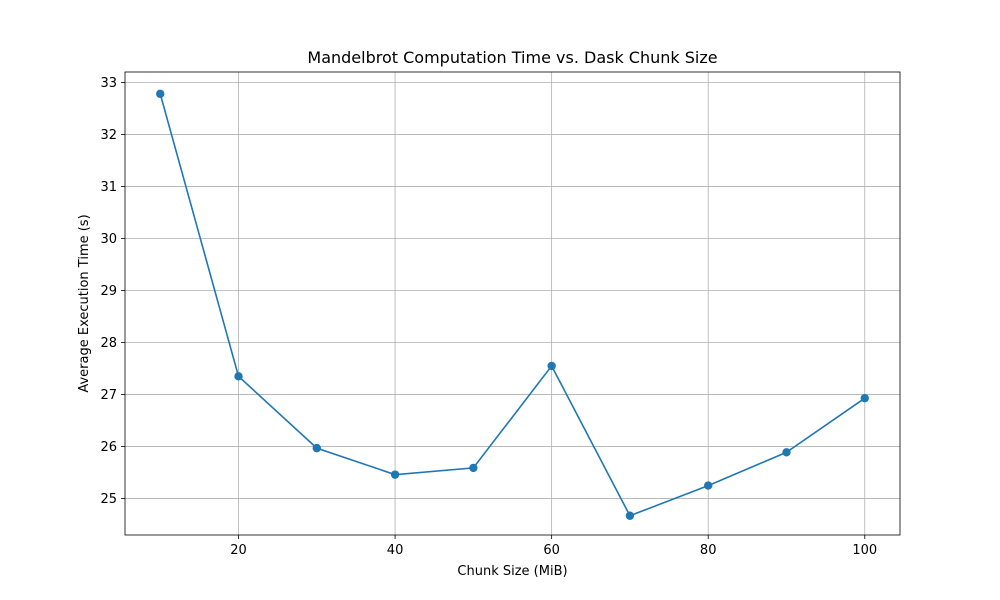  I want to click on y-tick-label: 27, so click(108, 395).